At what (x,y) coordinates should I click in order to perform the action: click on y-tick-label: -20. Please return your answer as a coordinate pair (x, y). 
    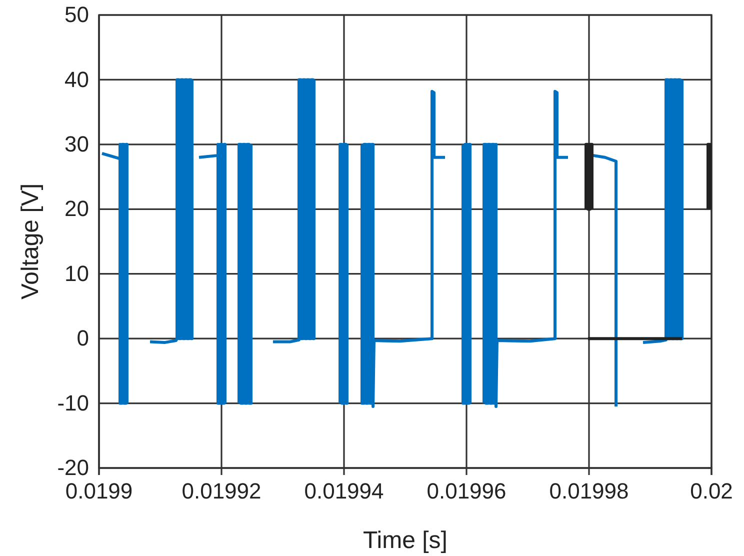
    Looking at the image, I should click on (73, 467).